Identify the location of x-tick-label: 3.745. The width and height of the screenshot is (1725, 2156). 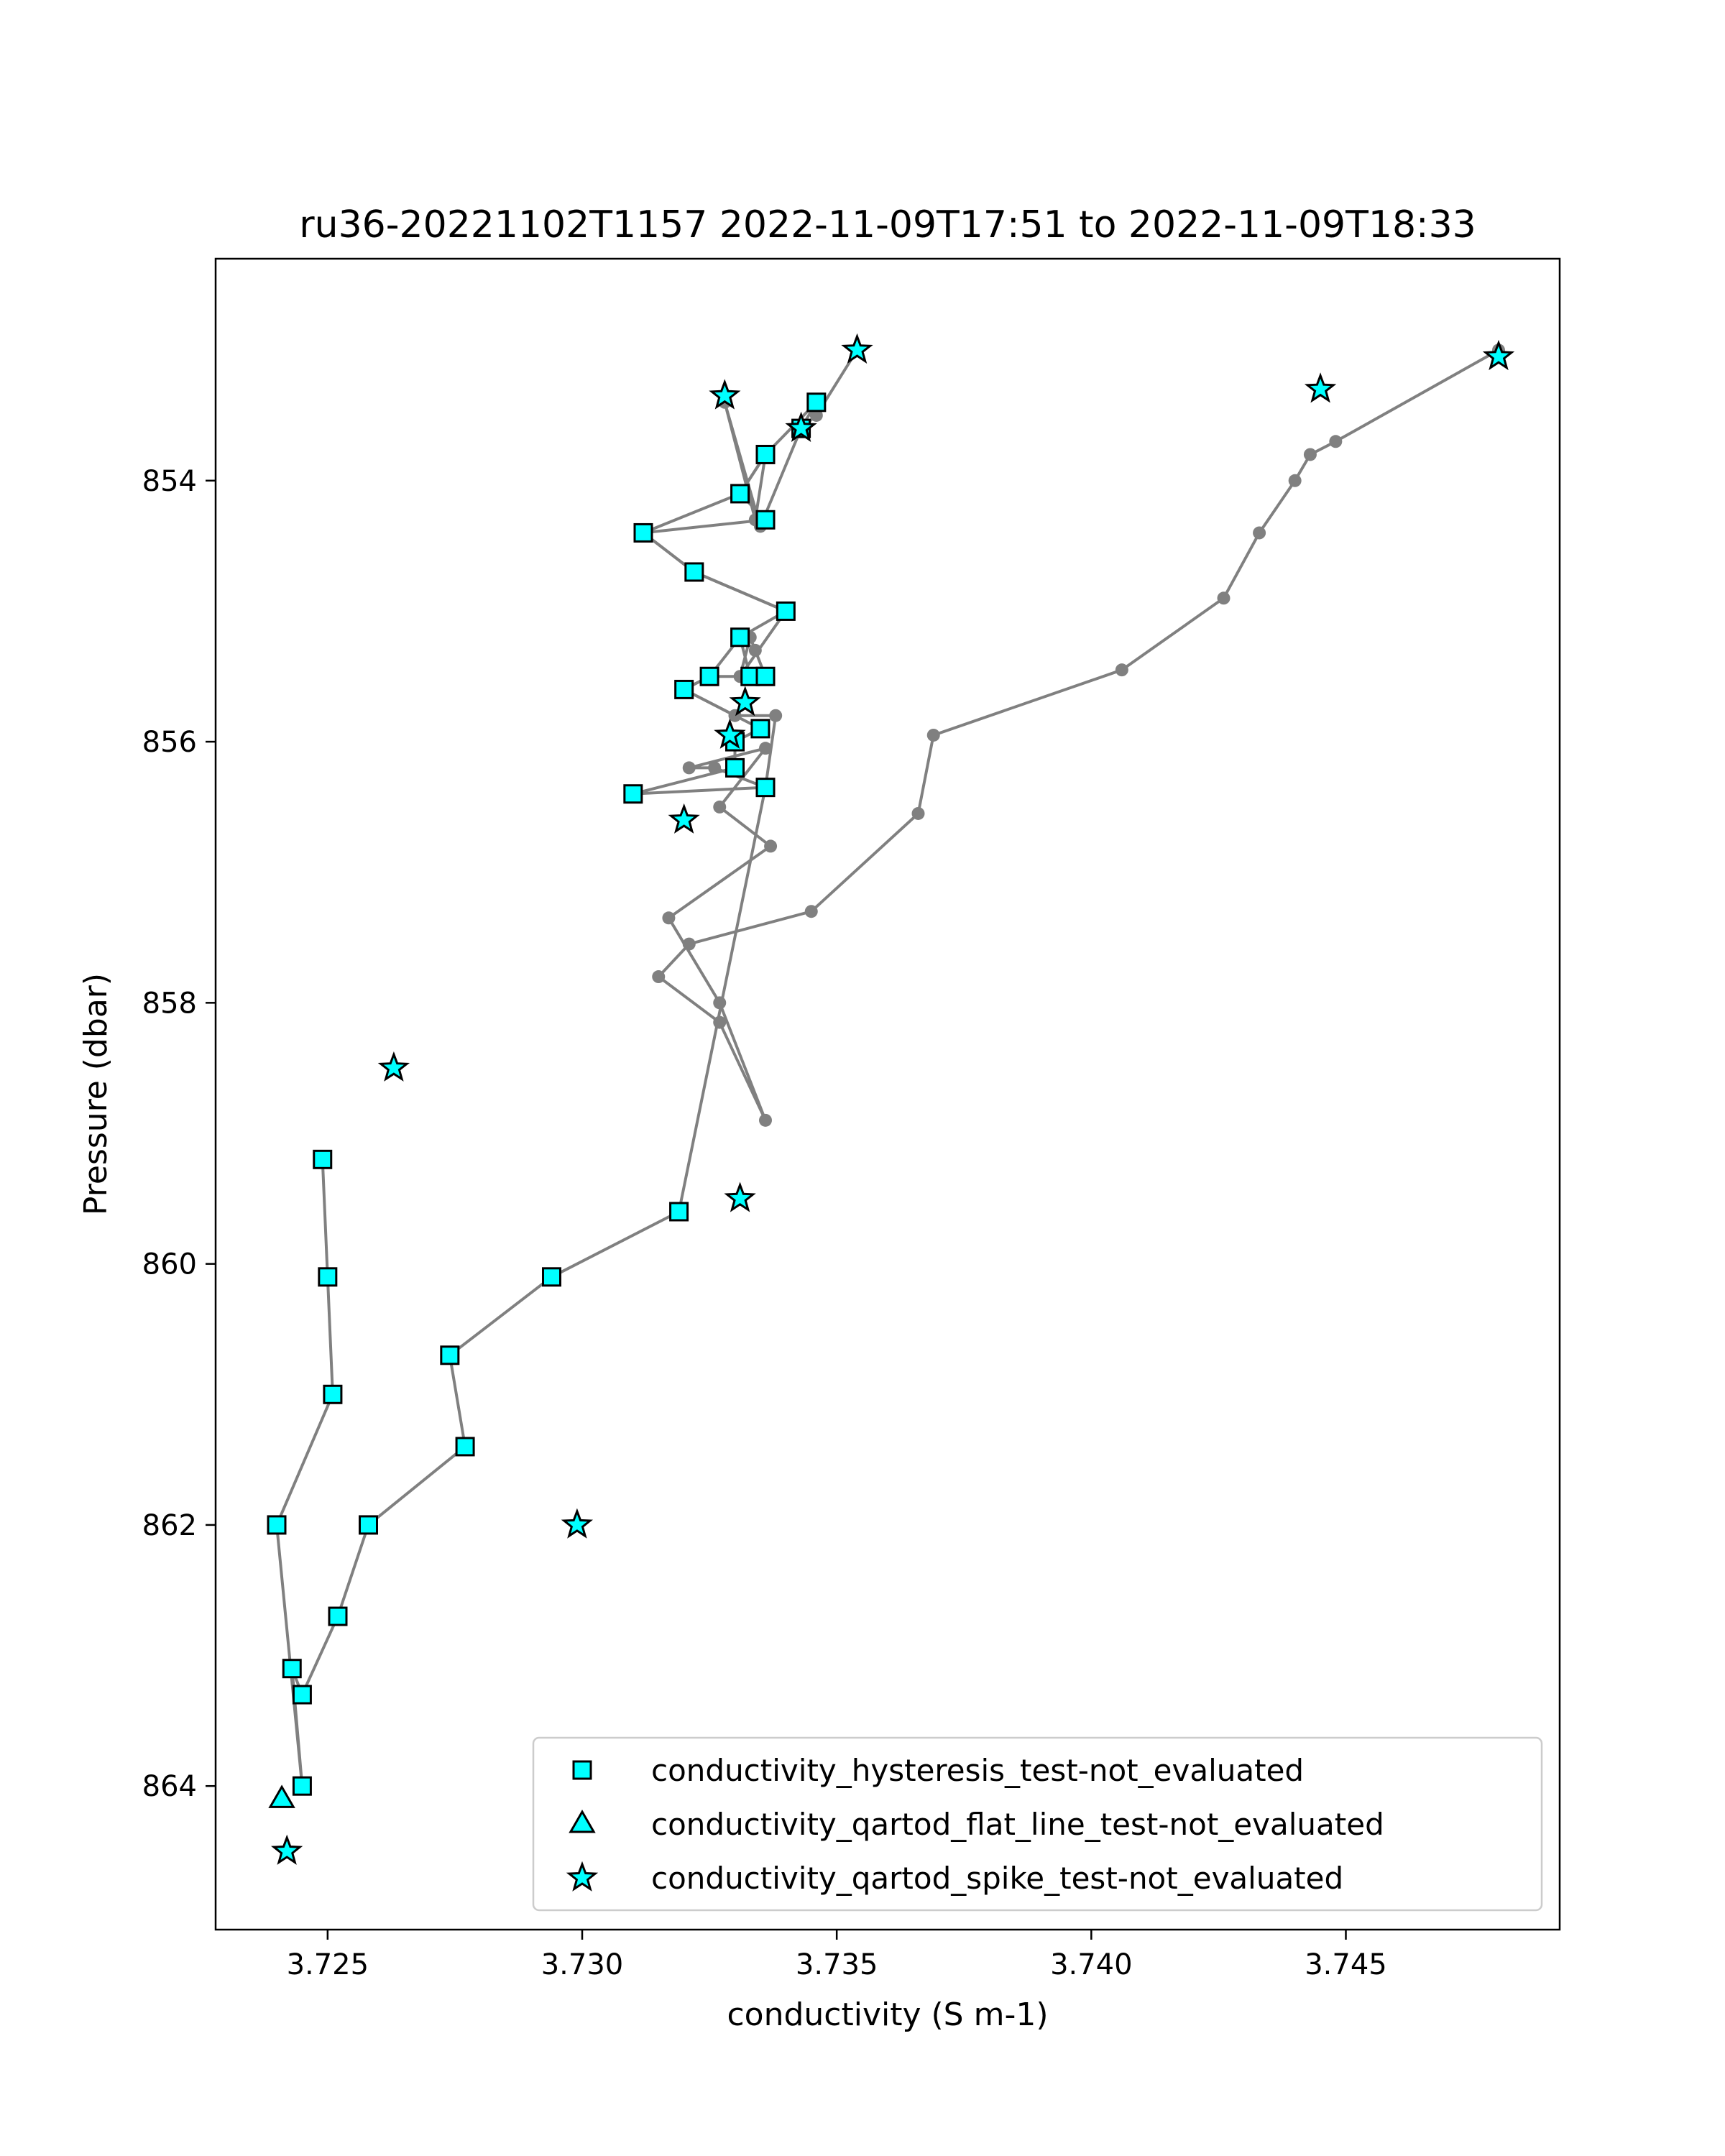
(1346, 1965).